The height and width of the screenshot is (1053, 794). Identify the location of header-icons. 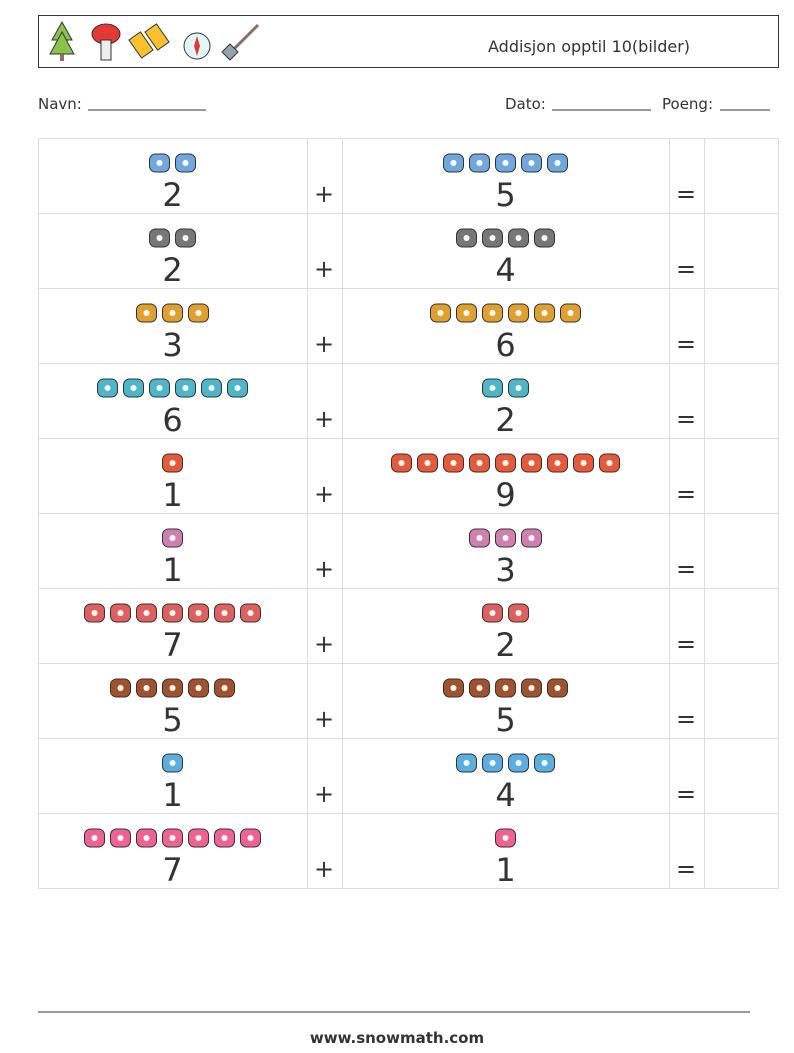
(154, 40).